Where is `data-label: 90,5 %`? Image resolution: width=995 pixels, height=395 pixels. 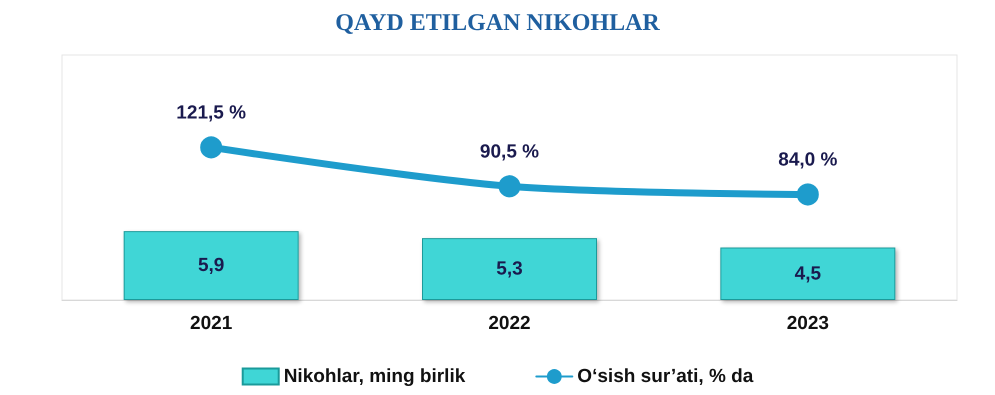 data-label: 90,5 % is located at coordinates (510, 151).